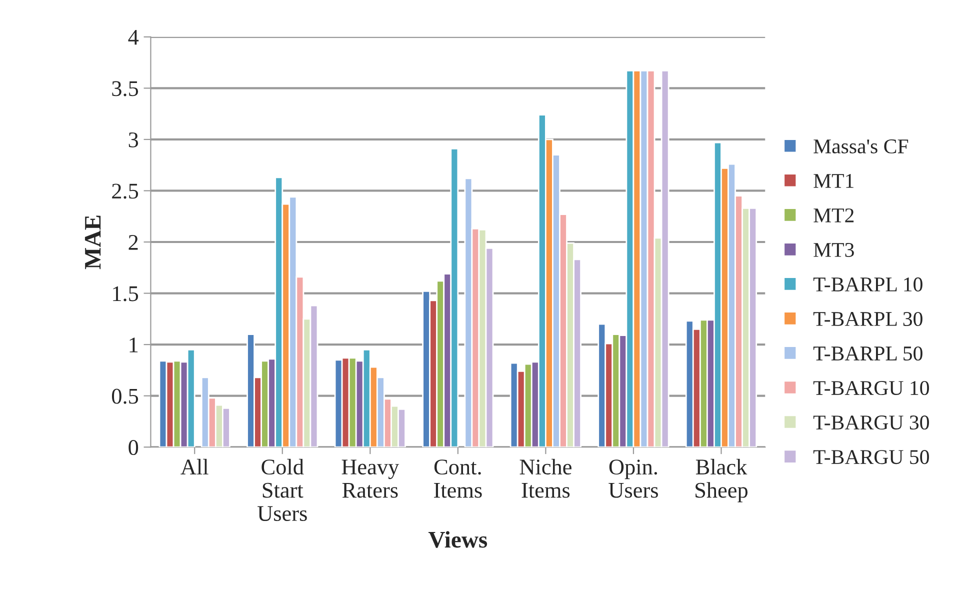 This screenshot has width=960, height=615. Describe the element at coordinates (134, 345) in the screenshot. I see `y-tick-label: 1` at that location.